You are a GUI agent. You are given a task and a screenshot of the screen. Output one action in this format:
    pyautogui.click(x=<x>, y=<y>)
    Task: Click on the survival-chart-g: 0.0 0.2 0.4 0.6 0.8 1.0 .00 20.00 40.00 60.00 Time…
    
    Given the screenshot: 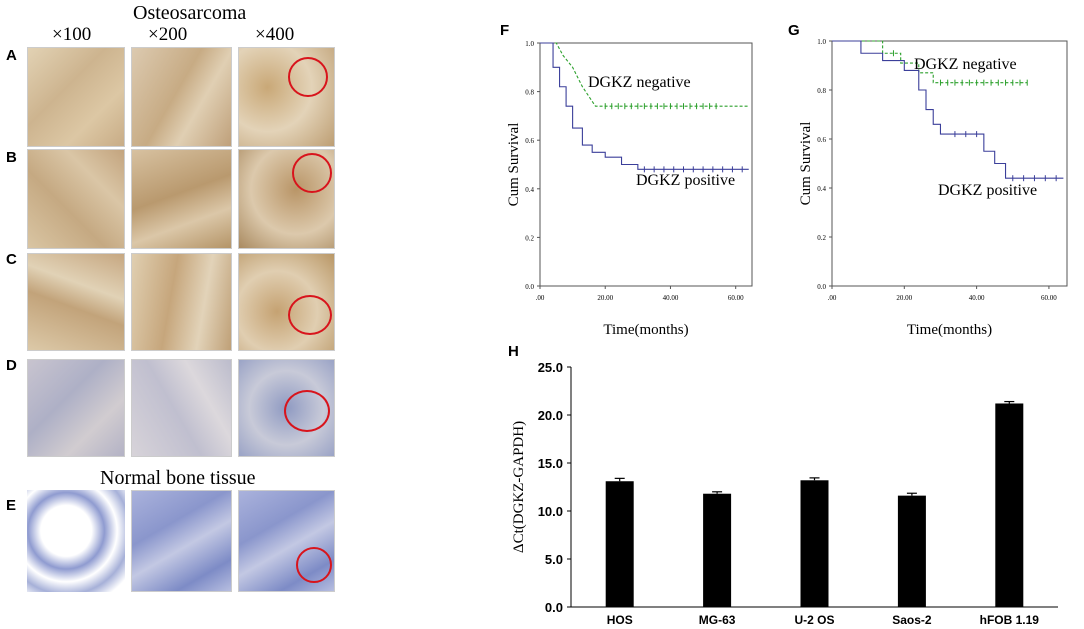 What is the action you would take?
    pyautogui.click(x=933, y=188)
    